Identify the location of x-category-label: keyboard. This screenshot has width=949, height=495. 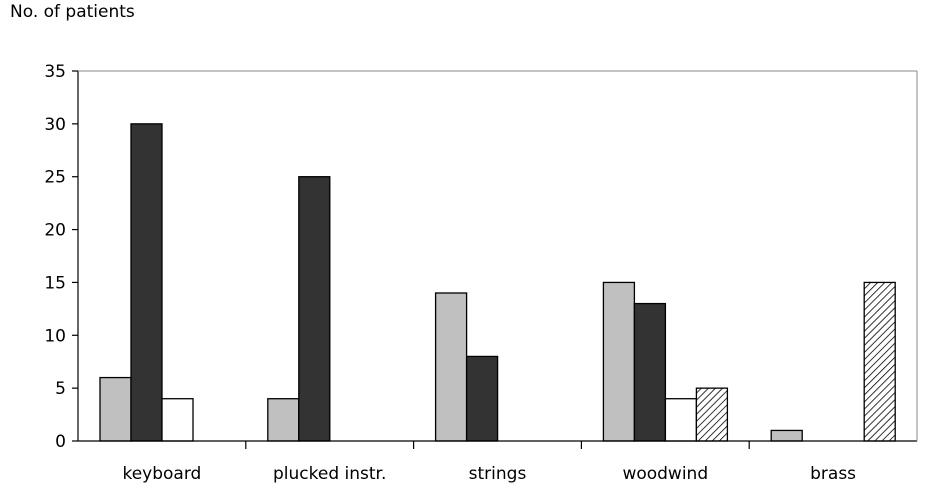
(161, 474).